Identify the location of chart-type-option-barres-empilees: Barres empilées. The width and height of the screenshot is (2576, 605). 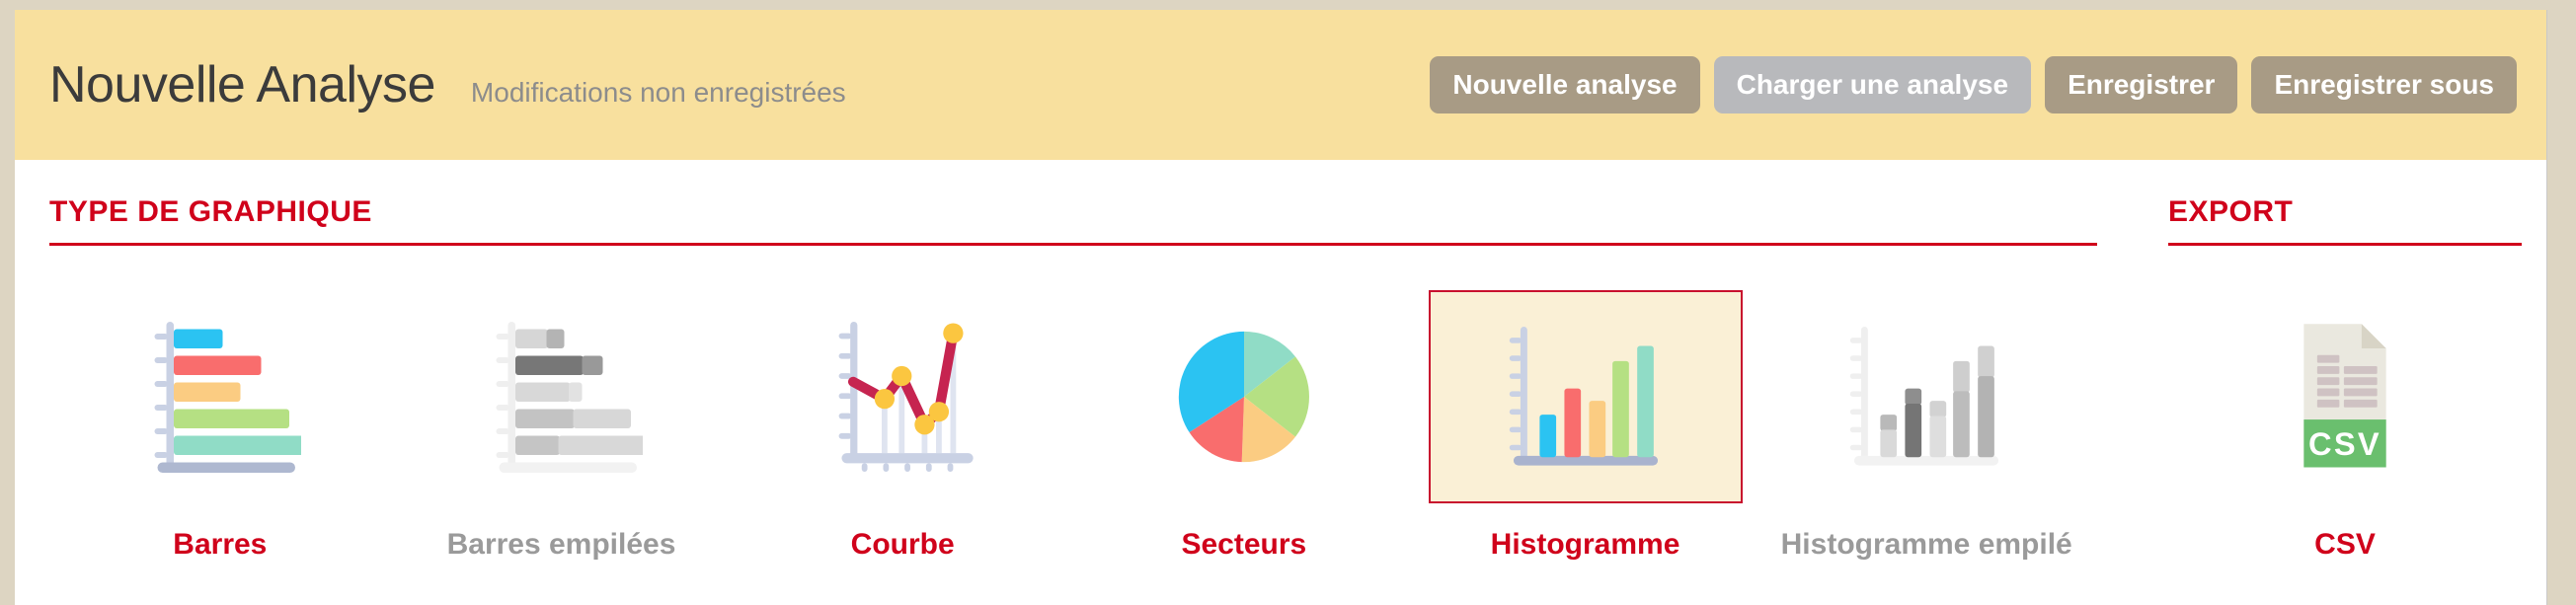
(562, 425).